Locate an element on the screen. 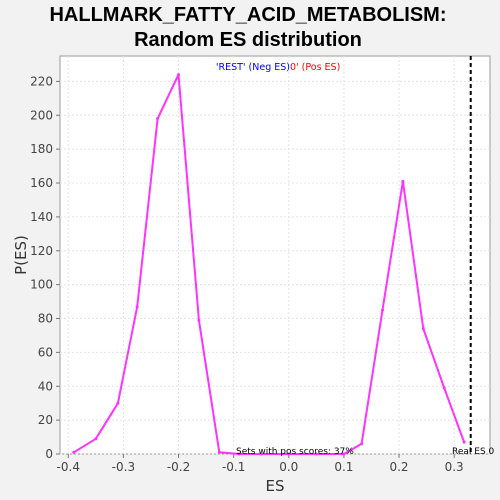  y-tick-label: 180 is located at coordinates (41, 149).